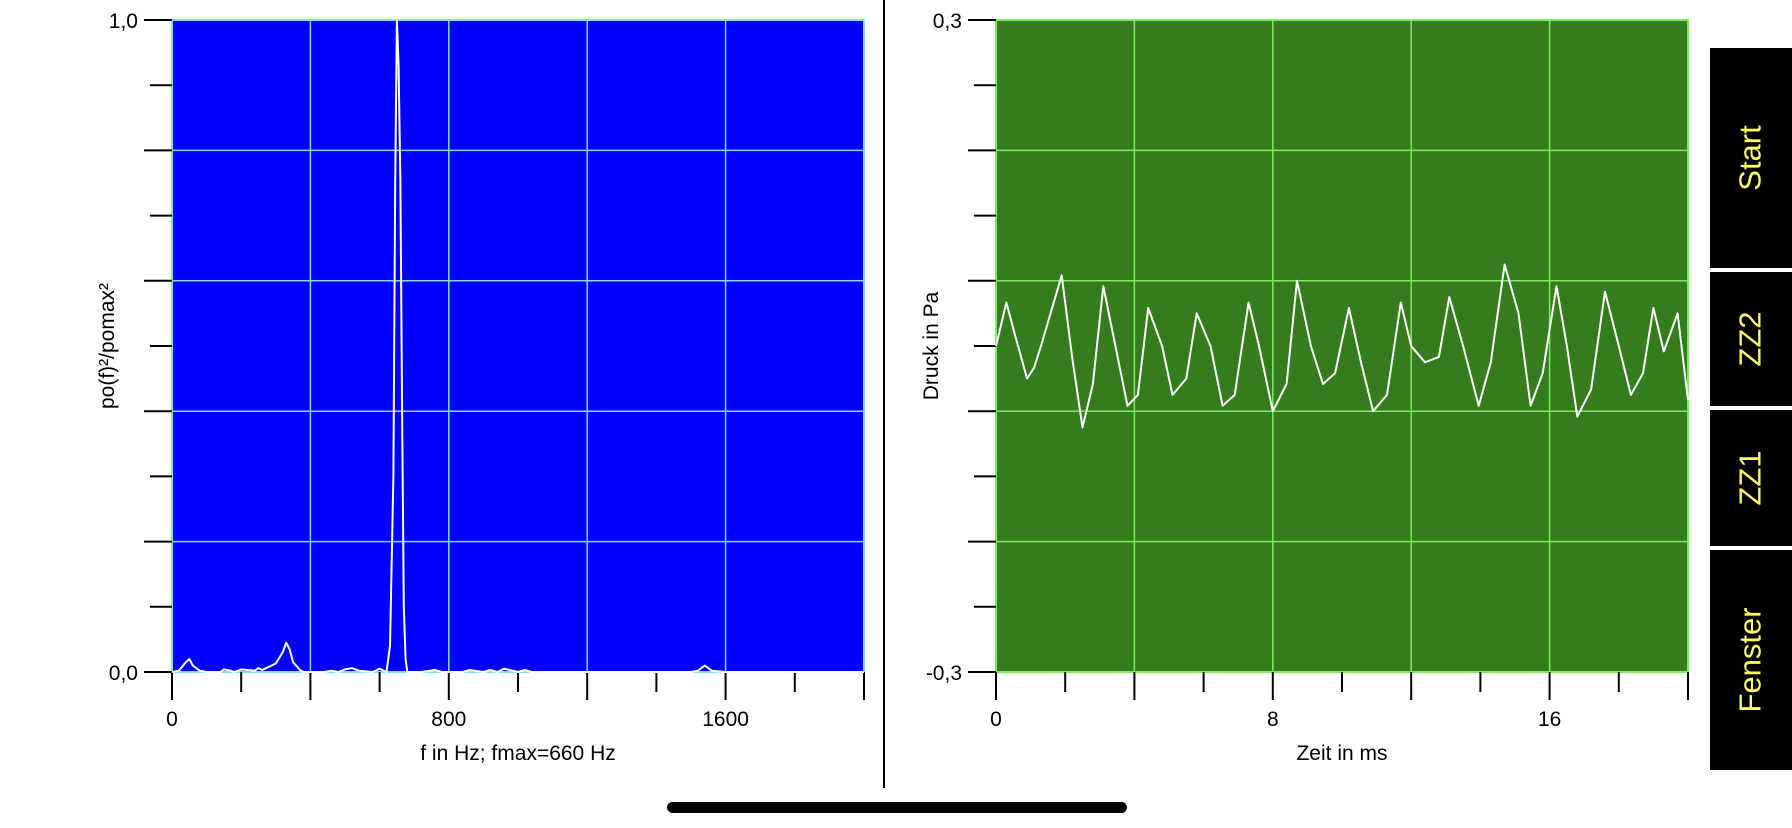 The width and height of the screenshot is (1792, 828). Describe the element at coordinates (1341, 753) in the screenshot. I see `pressure-x-axis-label: Zeit in ms` at that location.